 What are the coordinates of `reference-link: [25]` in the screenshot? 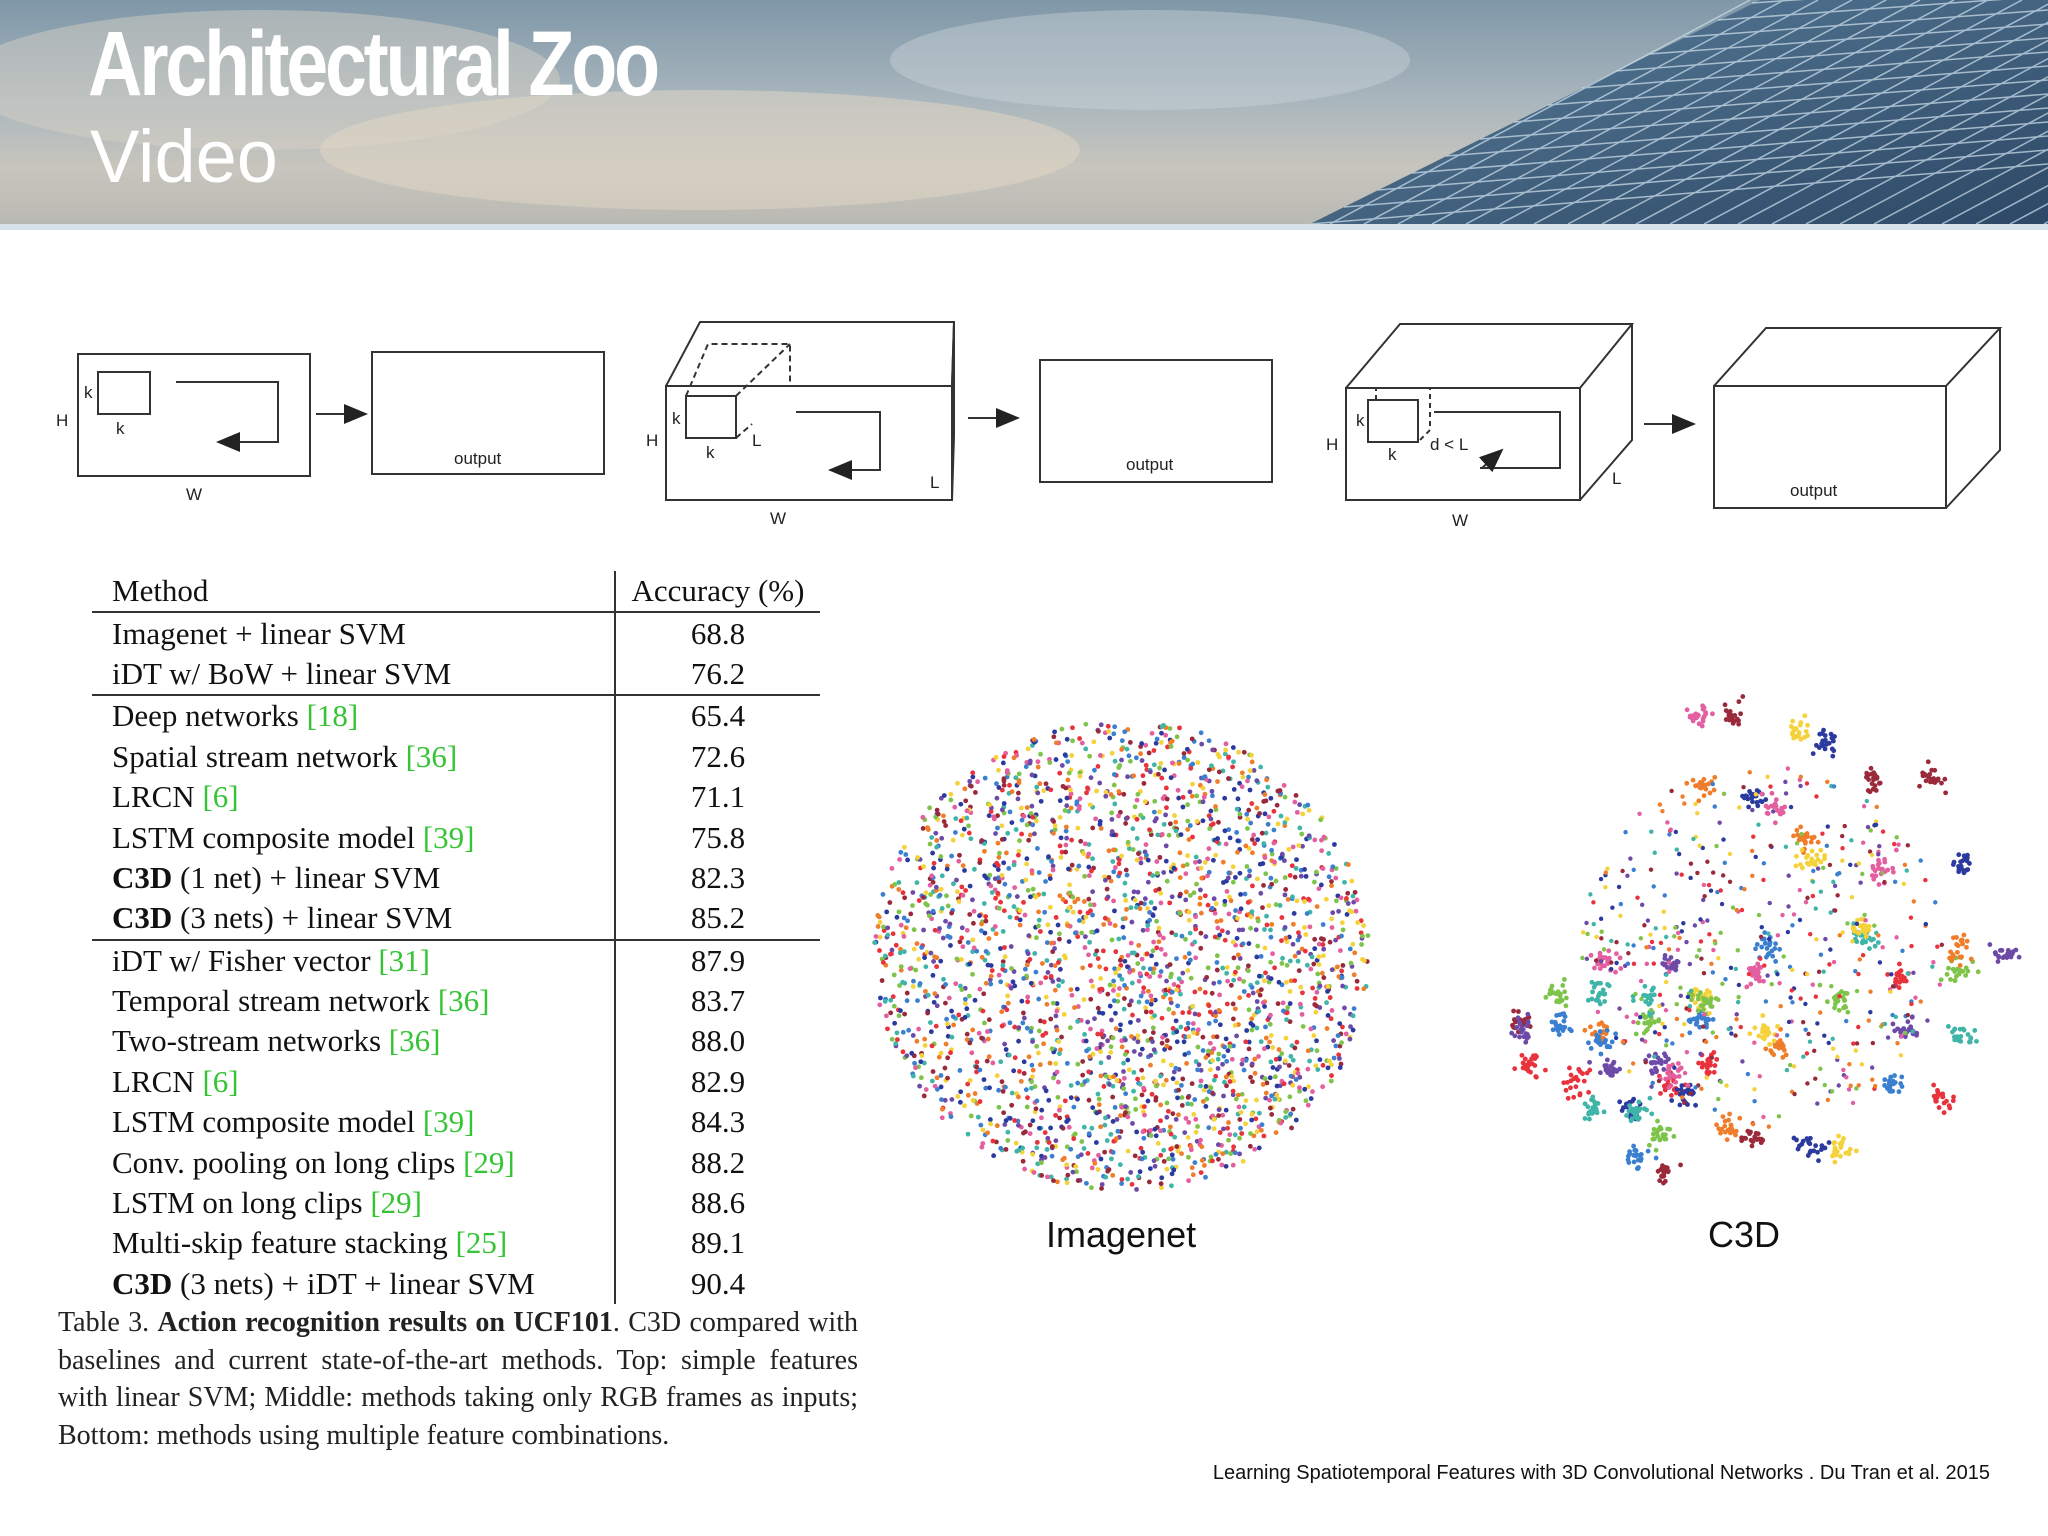 It's located at (481, 1243).